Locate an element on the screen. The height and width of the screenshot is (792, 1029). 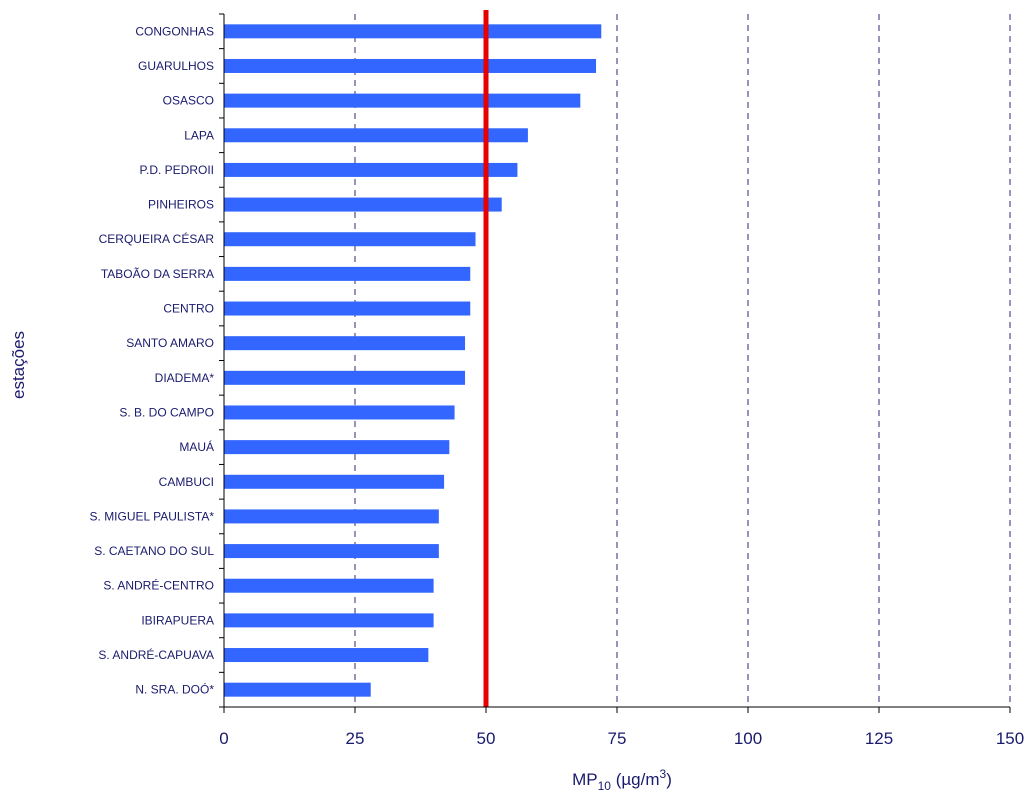
x-axis-label-main: MP is located at coordinates (585, 779).